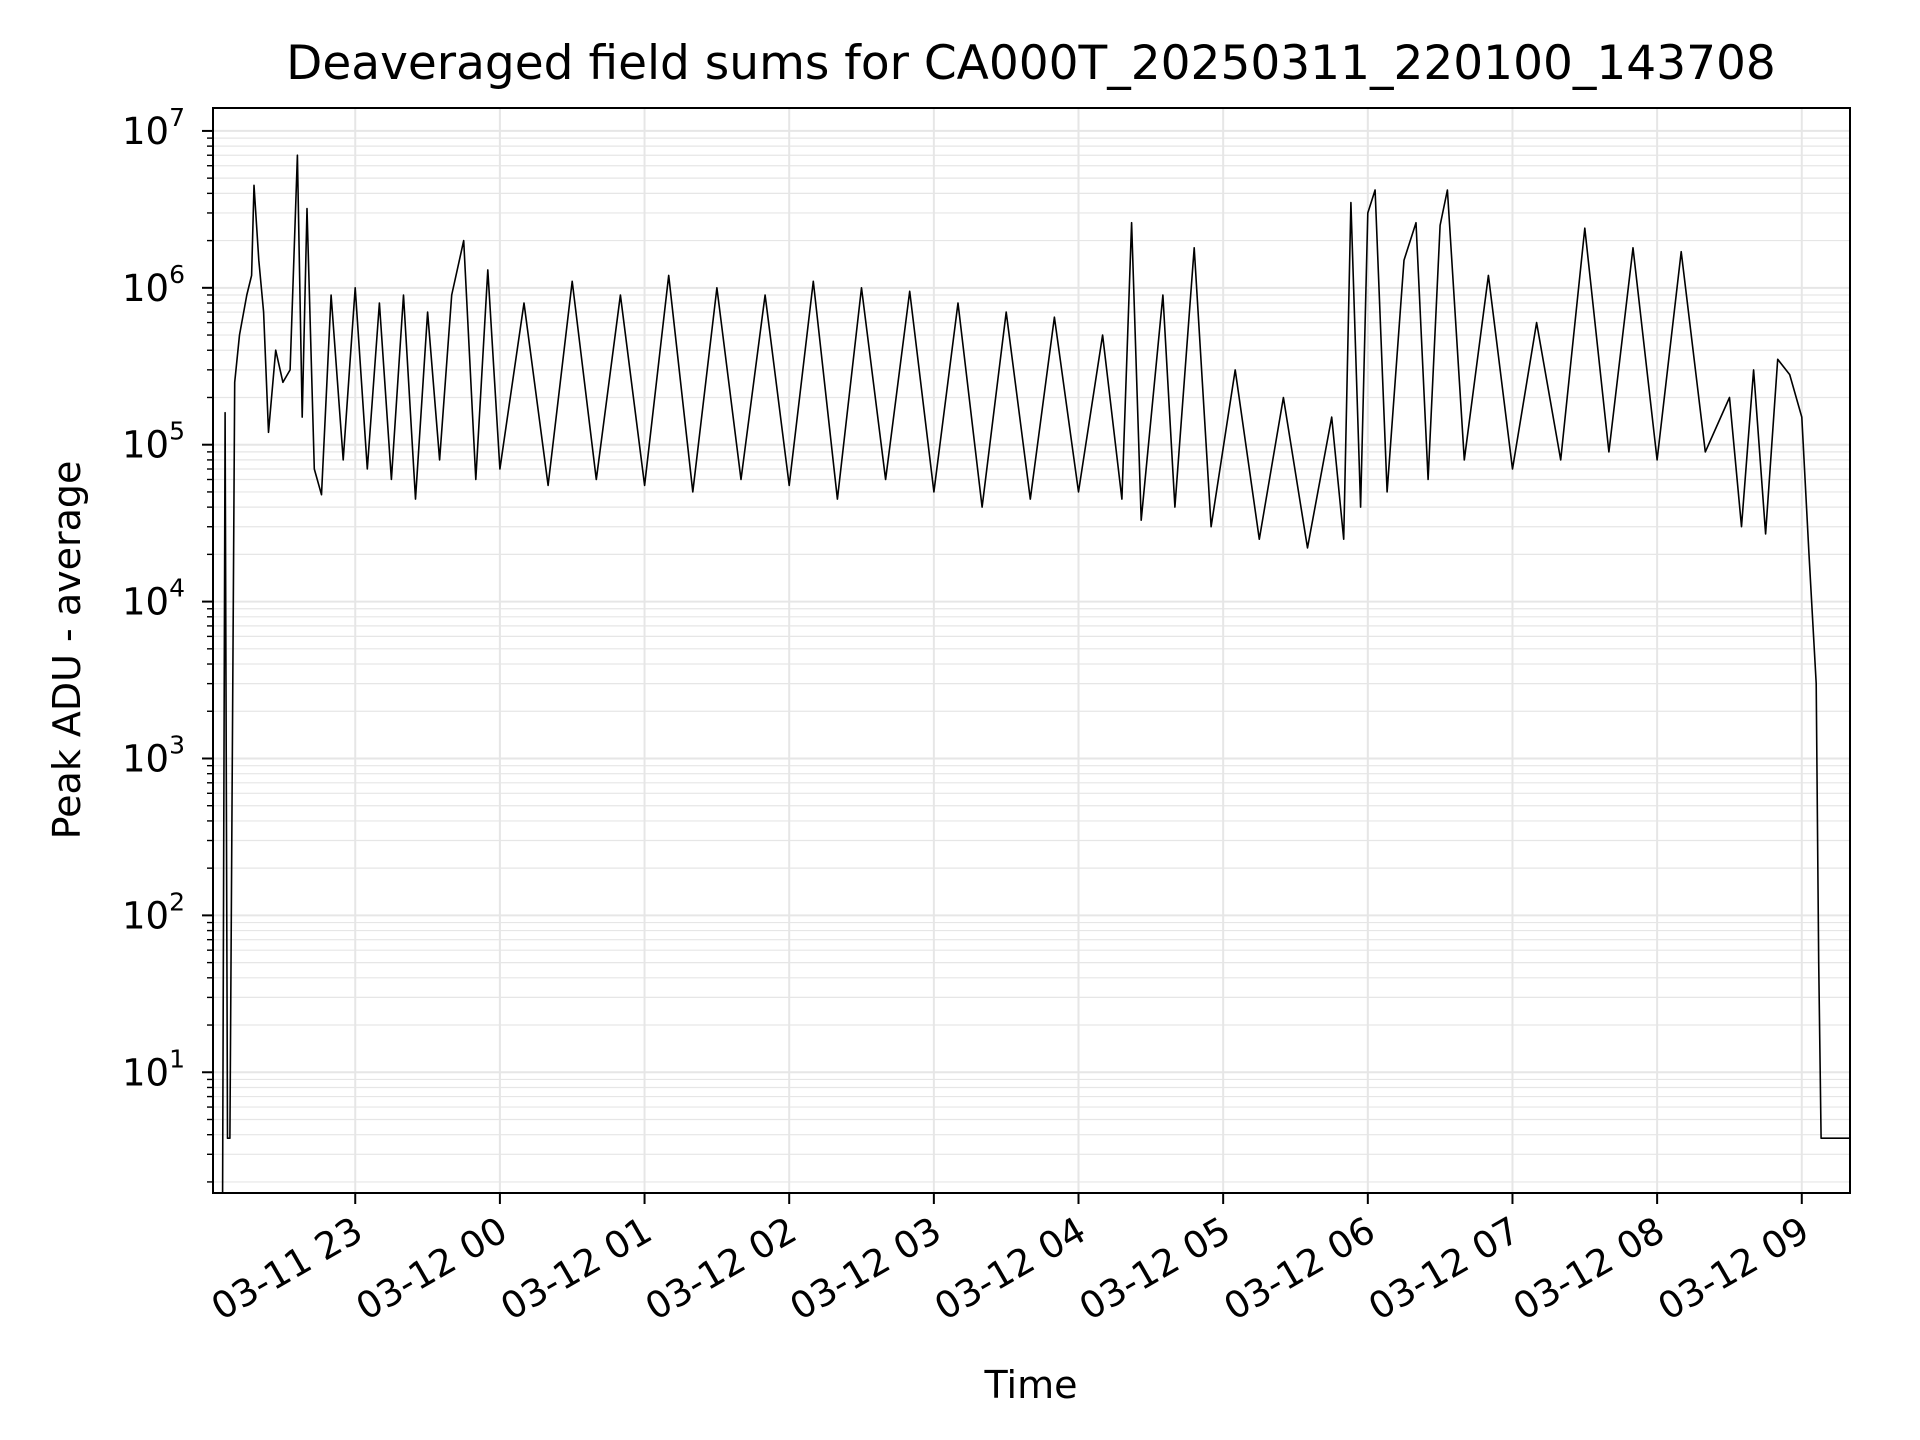  What do you see at coordinates (167, 643) in the screenshot?
I see `y-axis-ticks: 10¹ 10² 10³ 10⁴ 10⁵ 10⁶ 10⁷` at bounding box center [167, 643].